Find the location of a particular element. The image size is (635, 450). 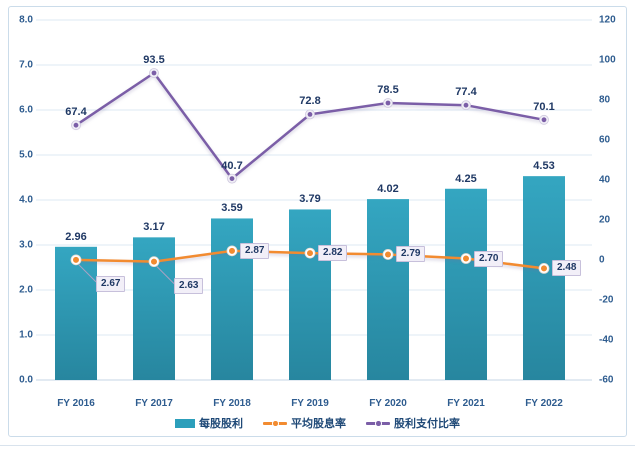

legend-label: 平均股息率 is located at coordinates (318, 424).